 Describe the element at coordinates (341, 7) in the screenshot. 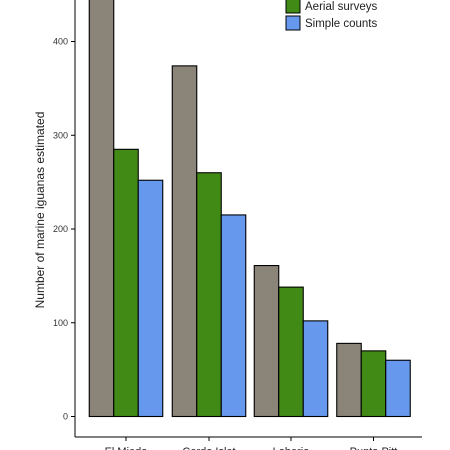

I see `legend-label: Aerial surveys` at that location.